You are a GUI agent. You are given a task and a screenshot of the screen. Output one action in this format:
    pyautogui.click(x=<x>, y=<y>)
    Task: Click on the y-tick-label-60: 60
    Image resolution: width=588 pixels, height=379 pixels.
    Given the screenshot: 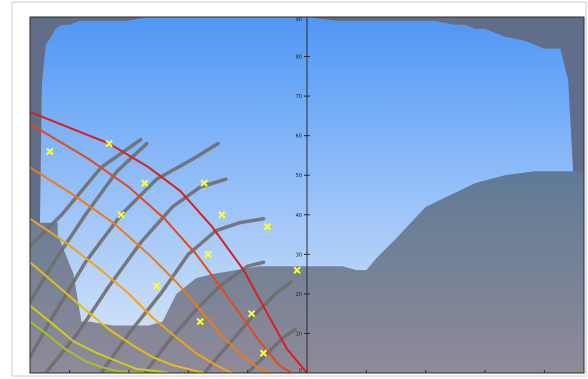 What is the action you would take?
    pyautogui.click(x=299, y=137)
    